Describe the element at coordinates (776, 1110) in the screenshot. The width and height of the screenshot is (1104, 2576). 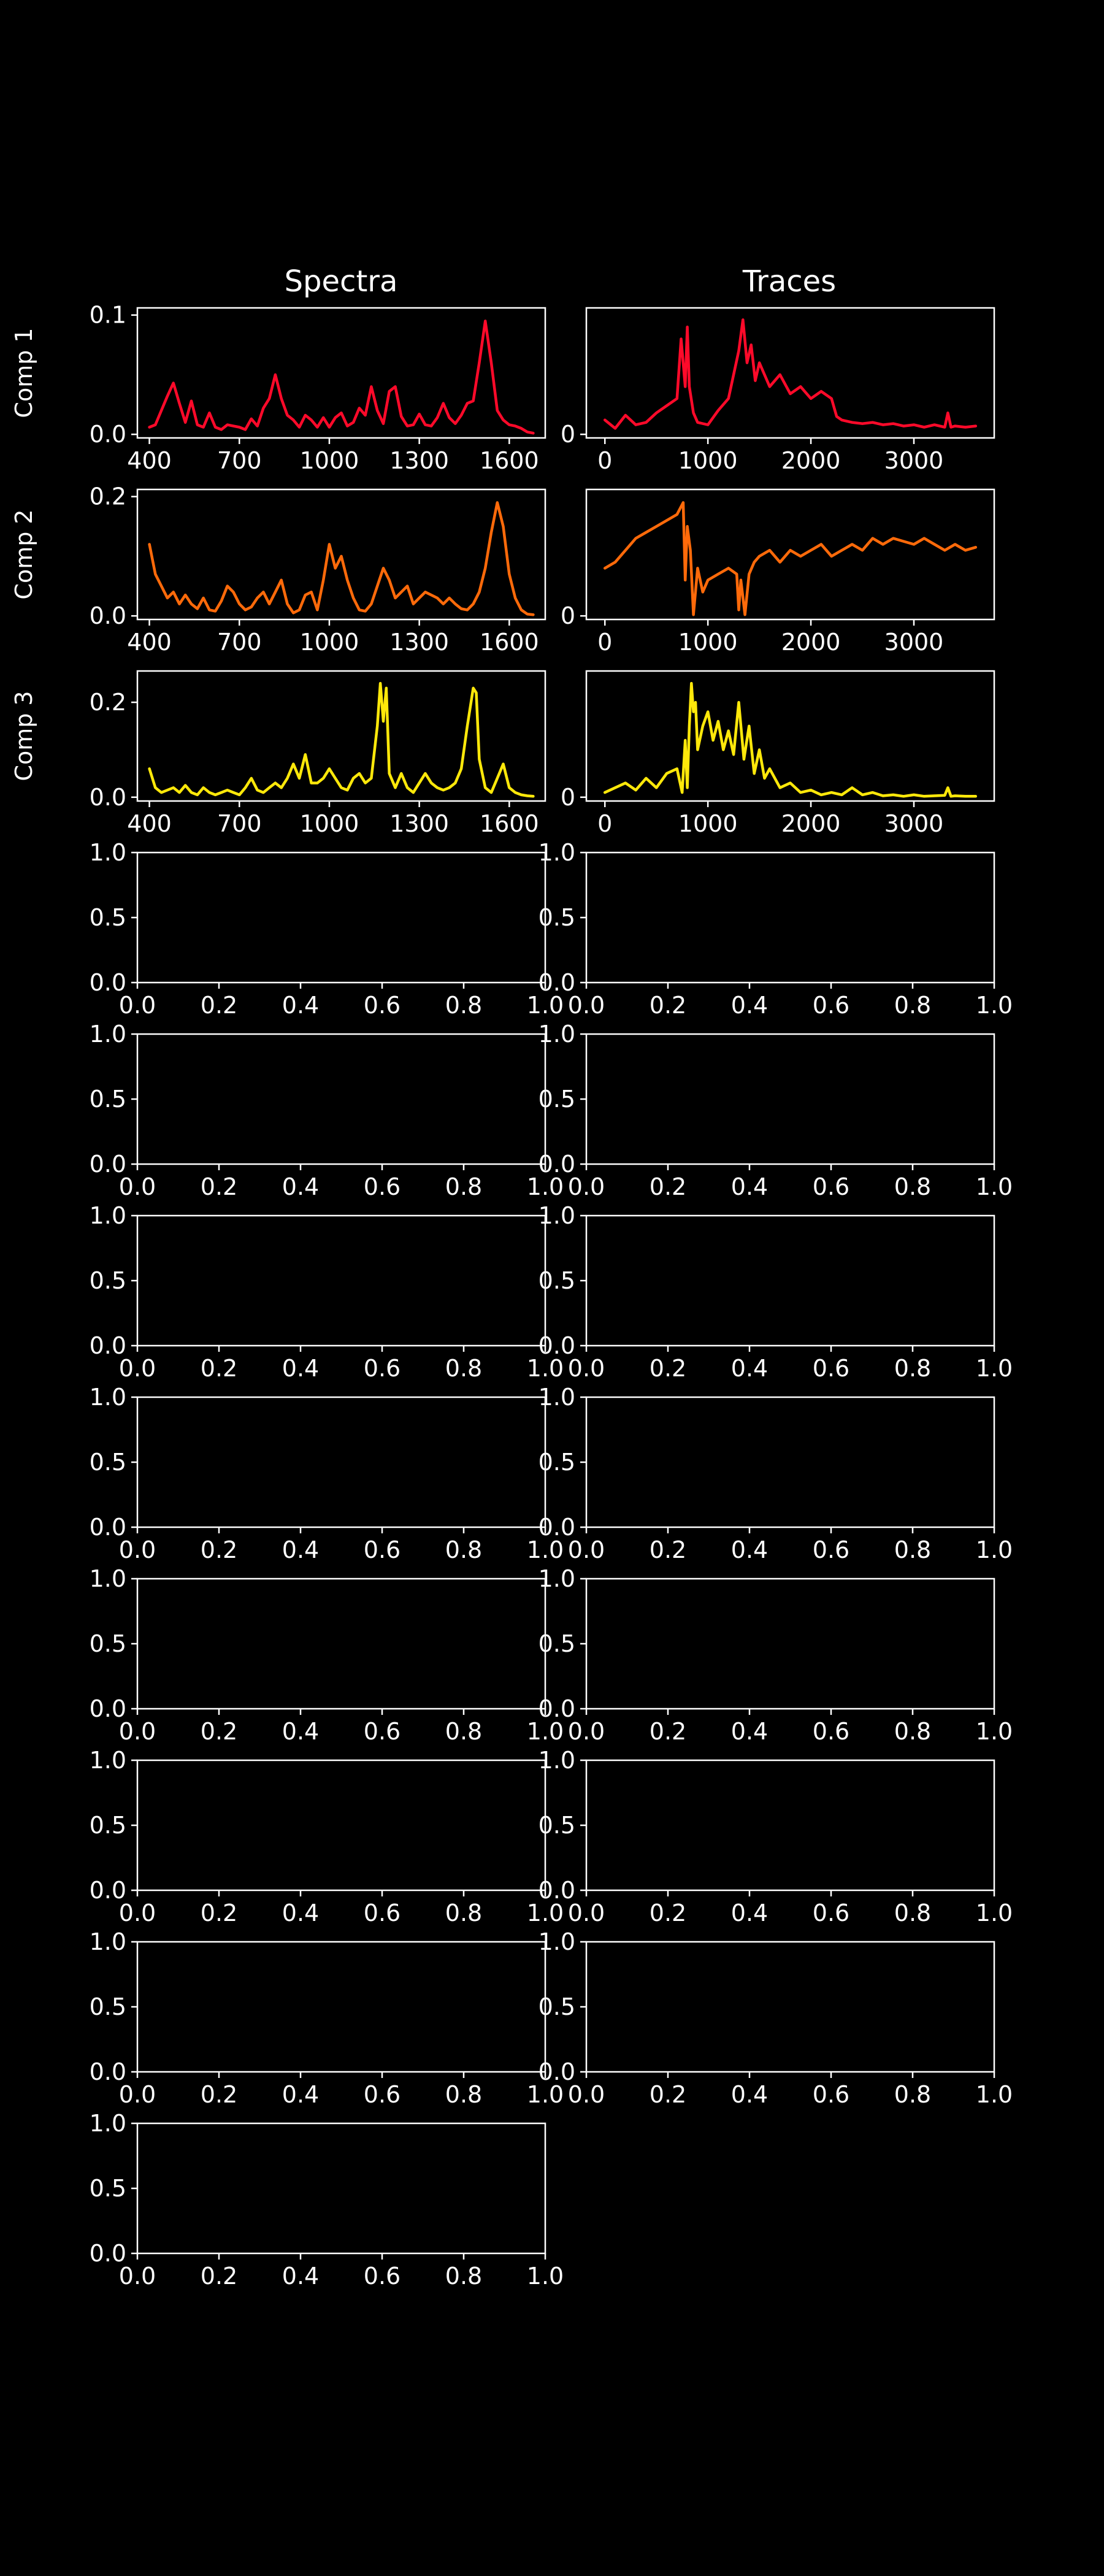
I see `subplot-r5-c2: 0.0 0.2 0.4 0.6 0.8 1.0 0.0 0.5 1.0` at that location.